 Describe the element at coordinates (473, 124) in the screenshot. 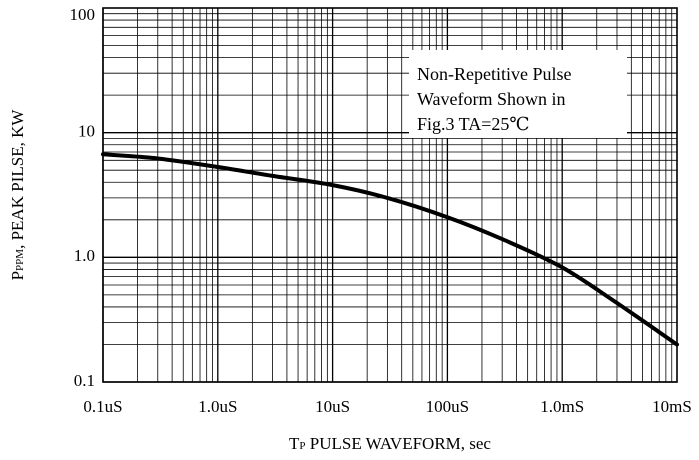

I see `annotation-line: Fig.3 TA=25℃` at that location.